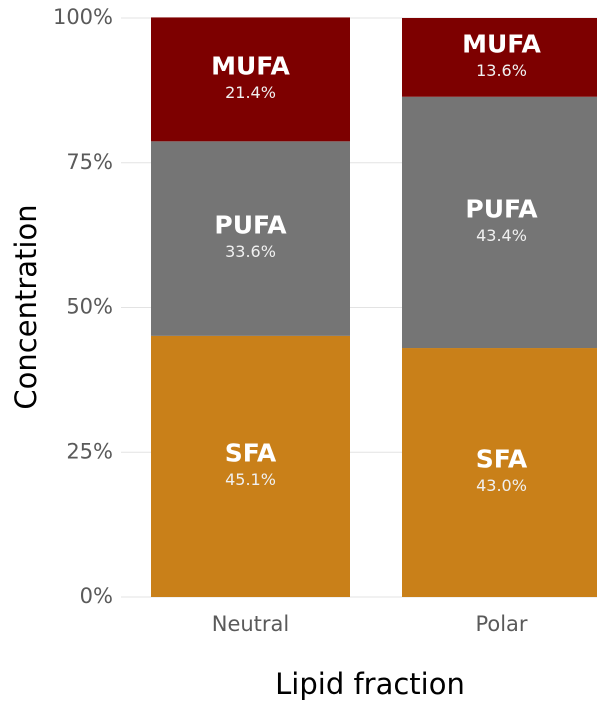 This screenshot has width=597, height=712. What do you see at coordinates (89, 307) in the screenshot?
I see `y-tick-label: 50%` at bounding box center [89, 307].